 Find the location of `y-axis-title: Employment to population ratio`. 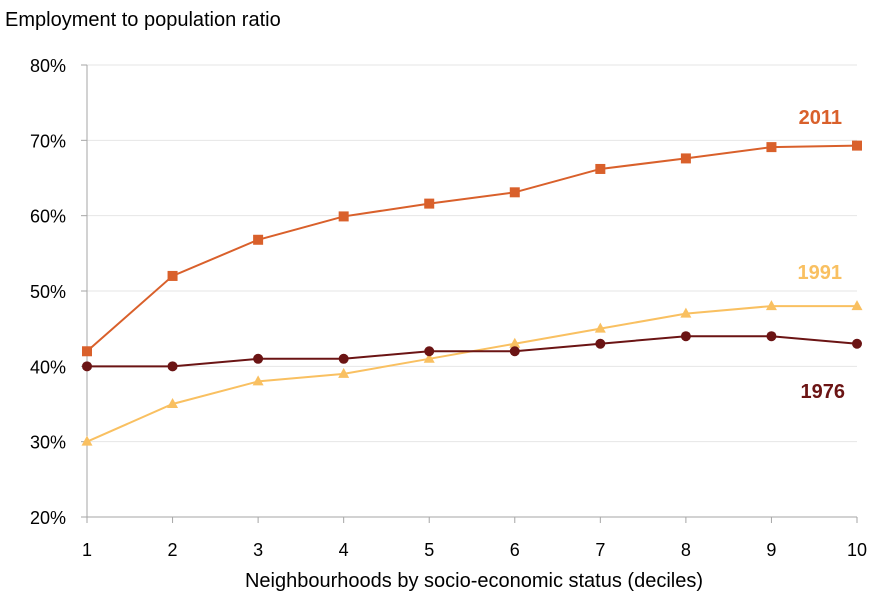

y-axis-title: Employment to population ratio is located at coordinates (143, 20).